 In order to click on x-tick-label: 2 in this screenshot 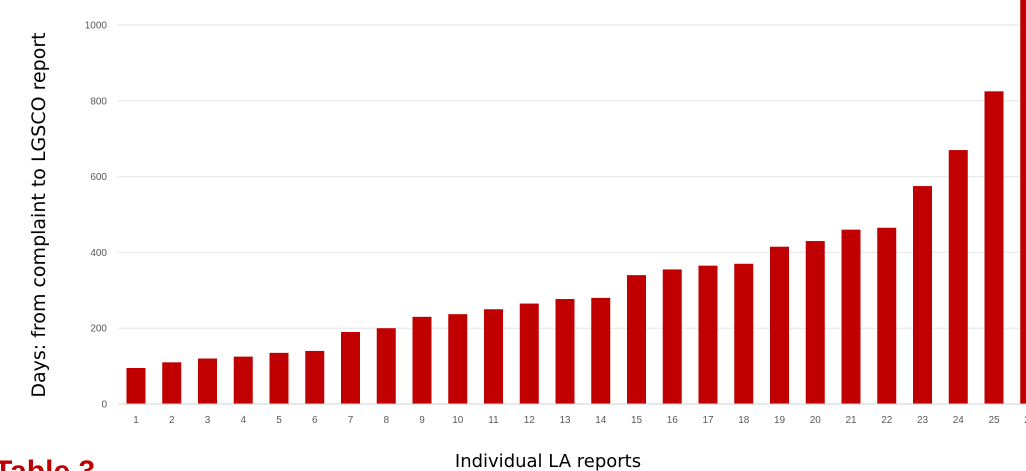, I will do `click(172, 420)`.